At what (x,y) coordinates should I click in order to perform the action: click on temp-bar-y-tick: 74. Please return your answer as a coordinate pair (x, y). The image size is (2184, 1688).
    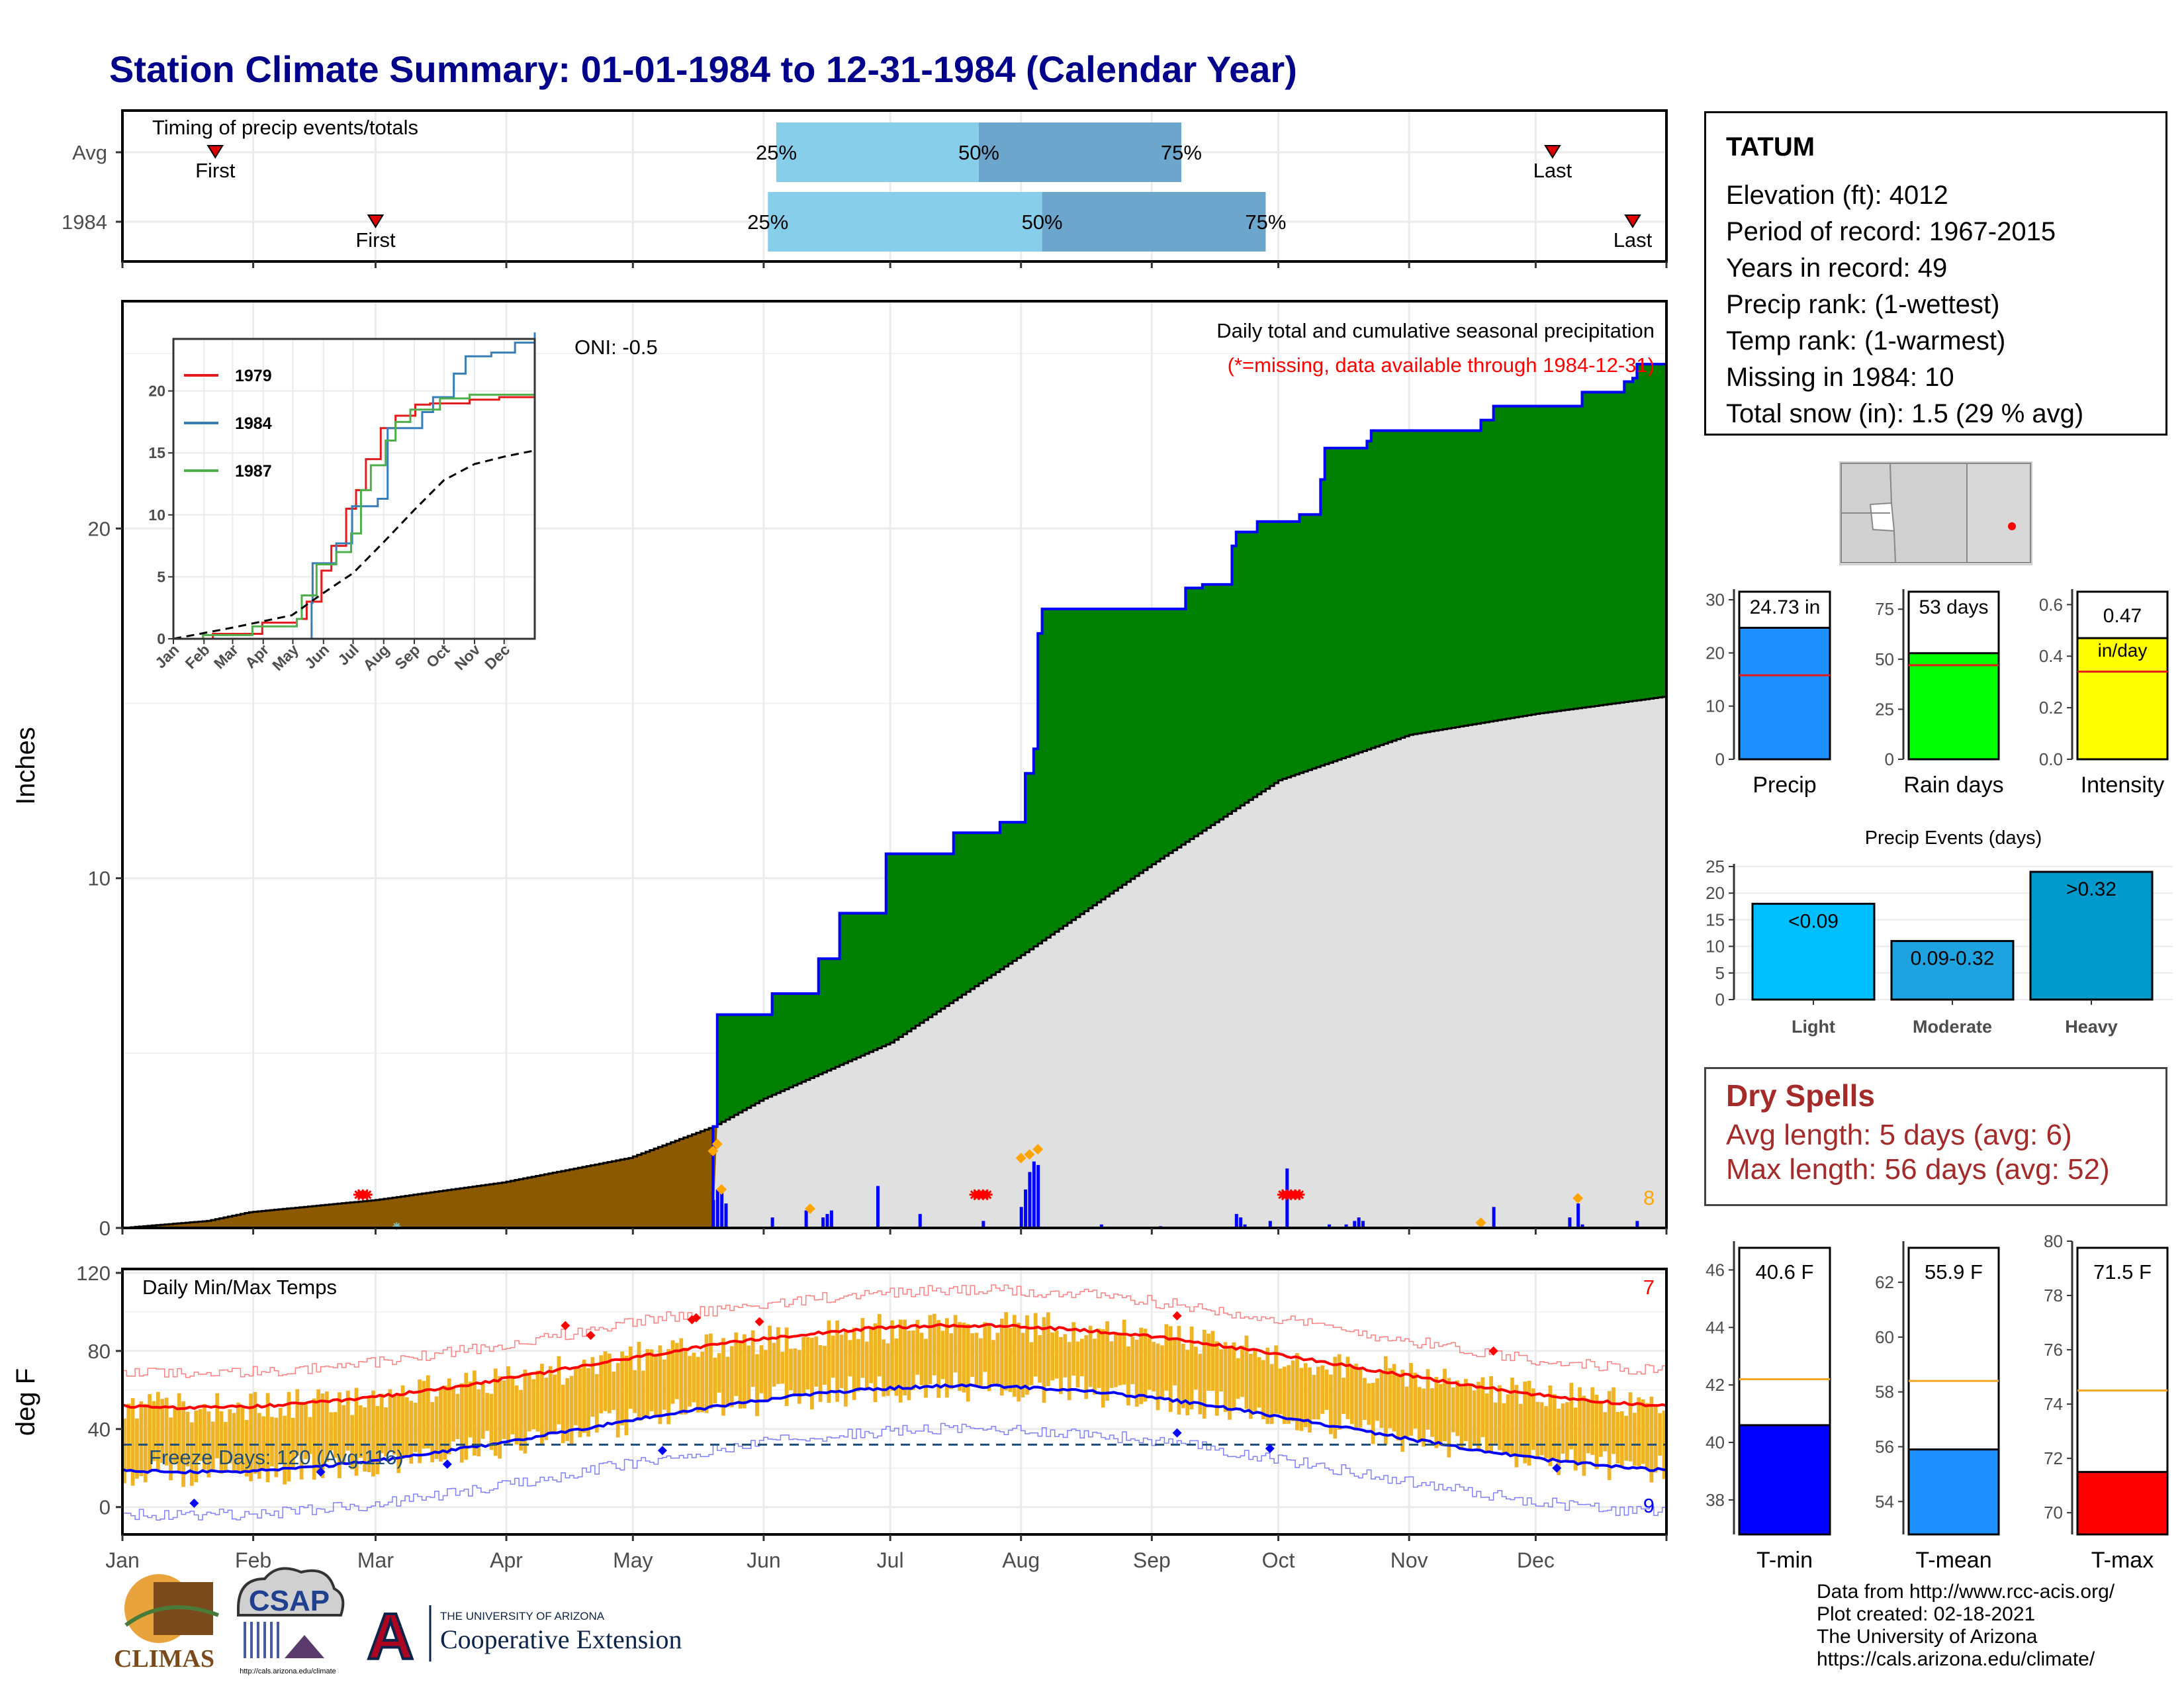
    Looking at the image, I should click on (2053, 1404).